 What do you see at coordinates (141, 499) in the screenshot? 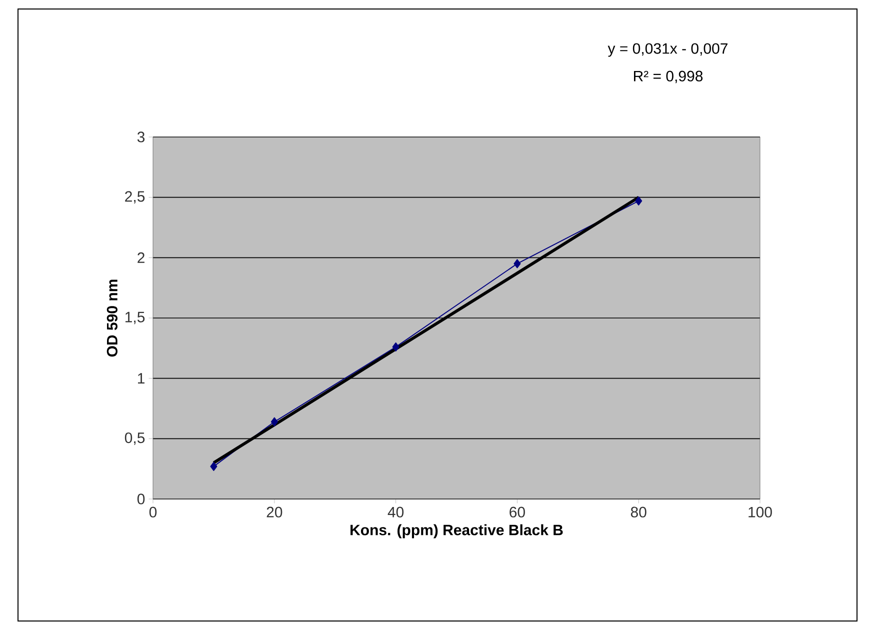
I see `y-tick-label: 0` at bounding box center [141, 499].